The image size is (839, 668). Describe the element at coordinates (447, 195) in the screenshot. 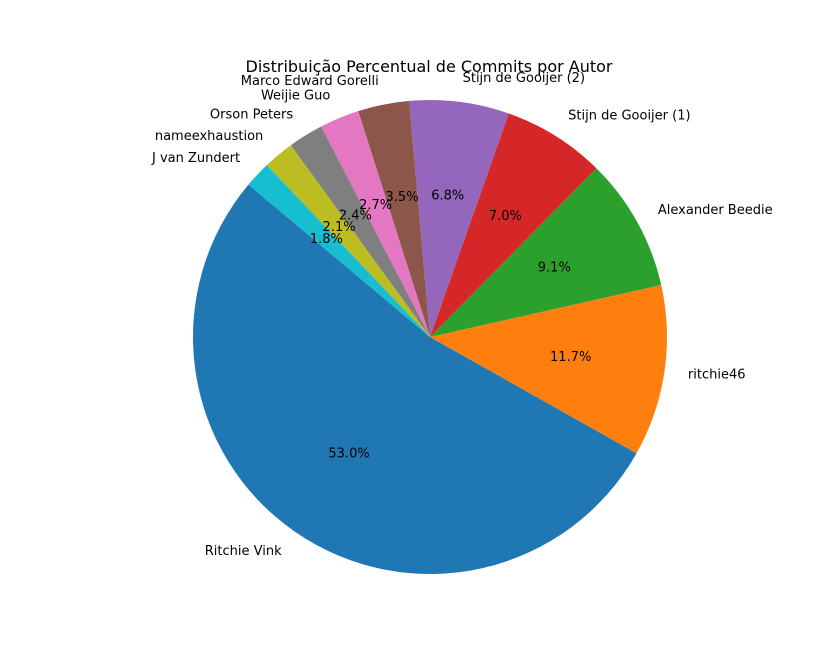

I see `slice-pct-stijn-de-gooijer-2: 6.8%` at that location.